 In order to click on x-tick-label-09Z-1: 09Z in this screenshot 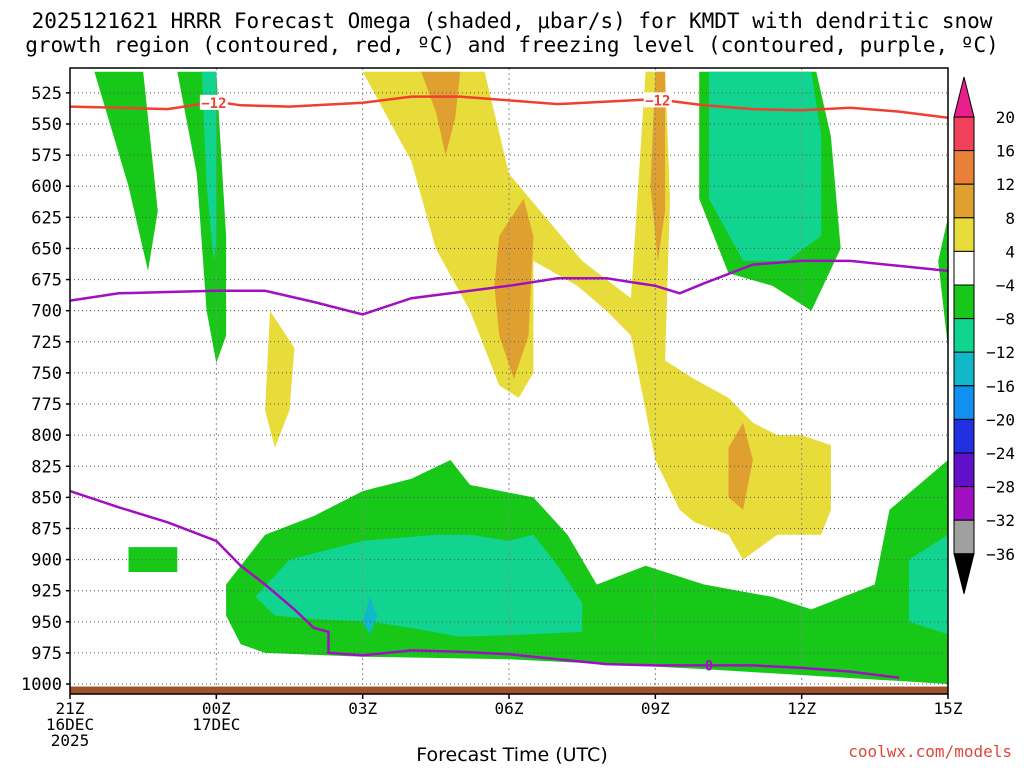, I will do `click(655, 708)`.